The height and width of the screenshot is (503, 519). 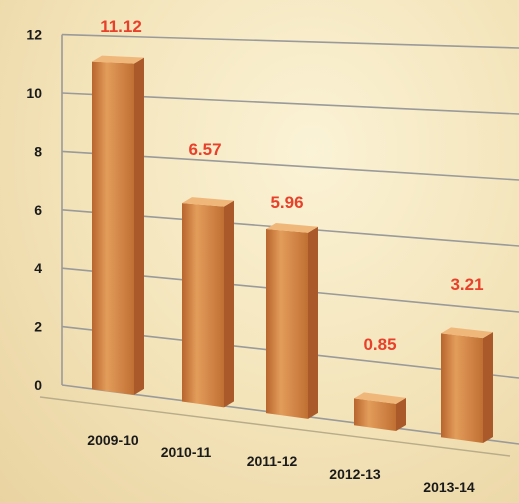 I want to click on x-tick-label: 2011-12, so click(x=272, y=461).